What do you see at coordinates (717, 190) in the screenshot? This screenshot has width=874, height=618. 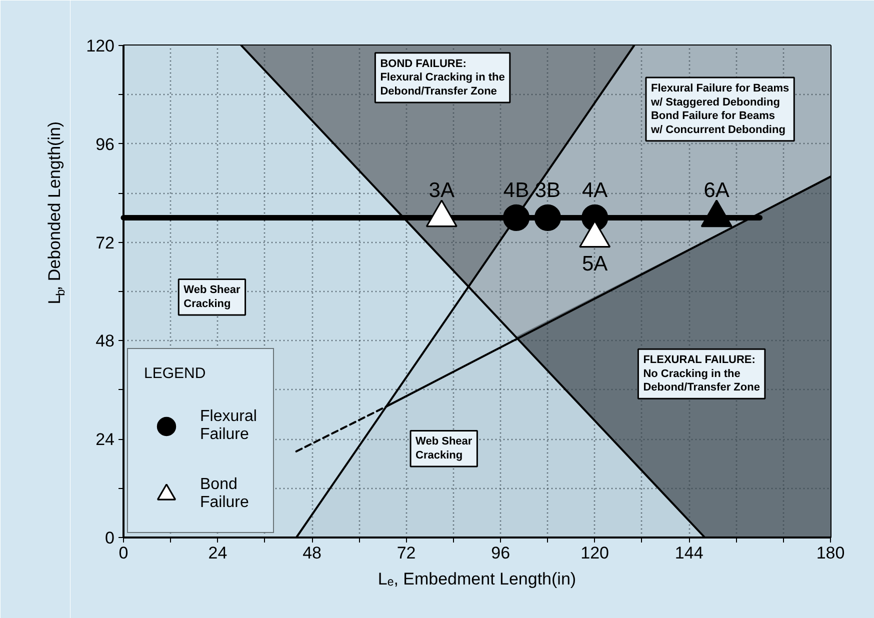 I see `annotation: 6A` at bounding box center [717, 190].